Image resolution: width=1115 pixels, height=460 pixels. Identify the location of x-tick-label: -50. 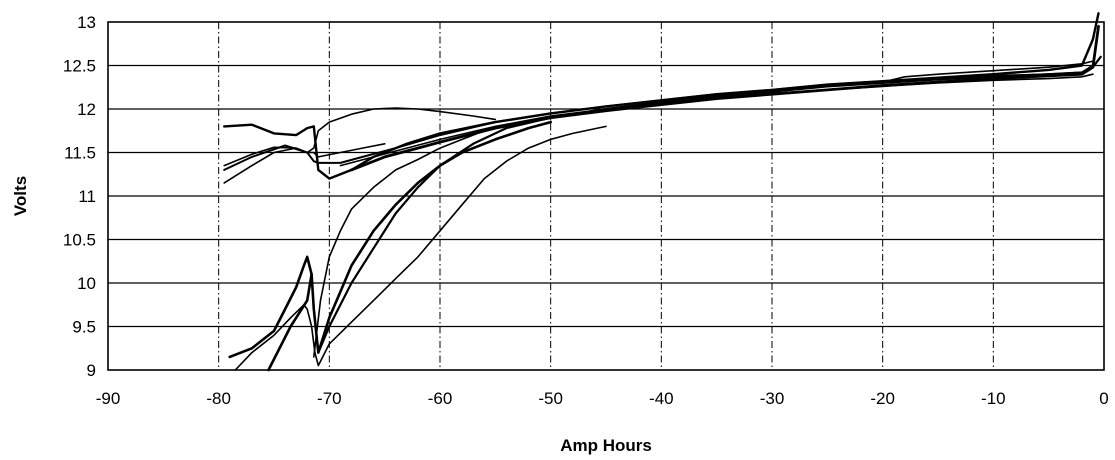
(550, 398).